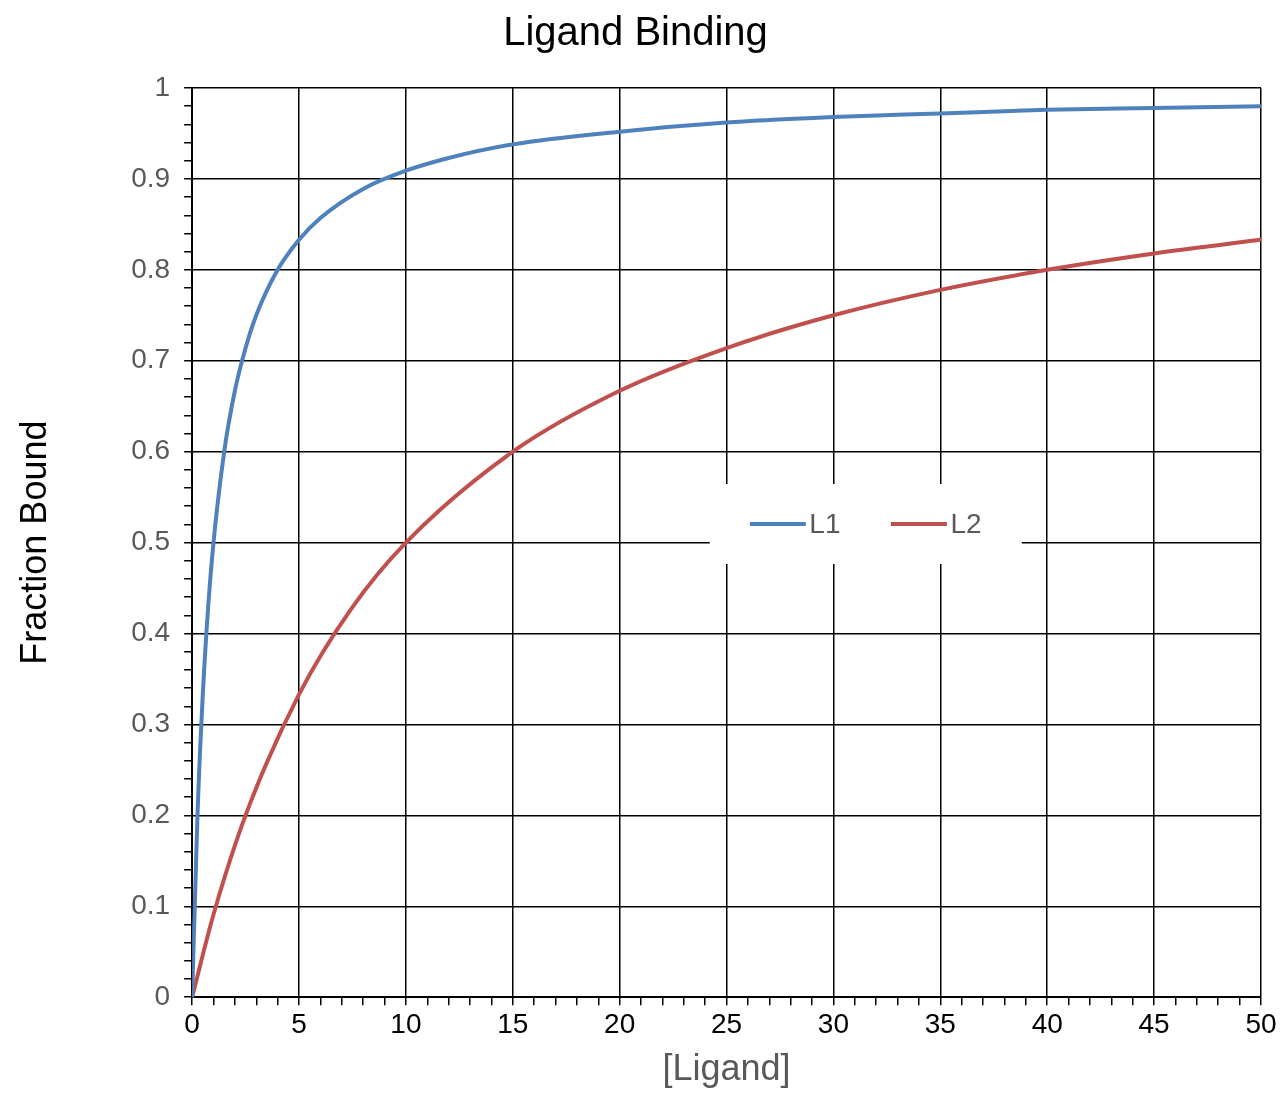 This screenshot has width=1283, height=1096. I want to click on x-tick-label: 50, so click(1261, 1023).